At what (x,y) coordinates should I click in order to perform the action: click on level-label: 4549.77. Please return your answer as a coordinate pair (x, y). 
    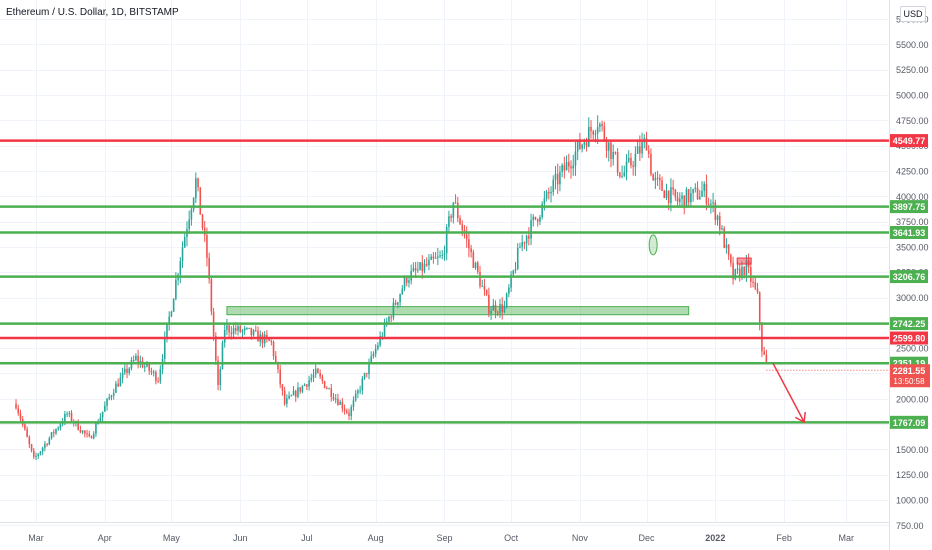
    Looking at the image, I should click on (909, 141).